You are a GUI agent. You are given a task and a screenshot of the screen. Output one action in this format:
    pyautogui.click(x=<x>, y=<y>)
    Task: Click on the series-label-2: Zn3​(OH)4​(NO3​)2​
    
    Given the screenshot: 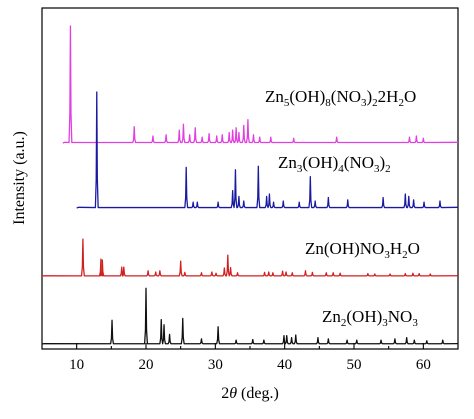 What is the action you would take?
    pyautogui.click(x=334, y=164)
    